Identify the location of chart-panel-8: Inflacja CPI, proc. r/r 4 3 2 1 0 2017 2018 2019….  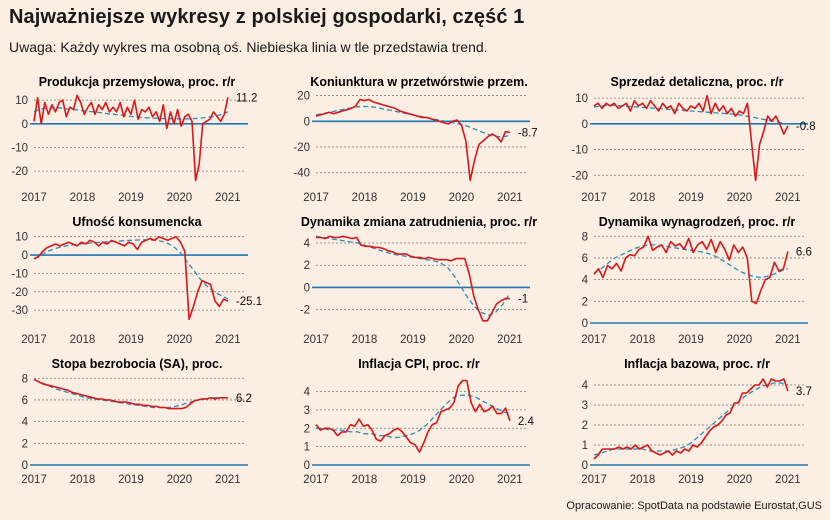
(418, 421).